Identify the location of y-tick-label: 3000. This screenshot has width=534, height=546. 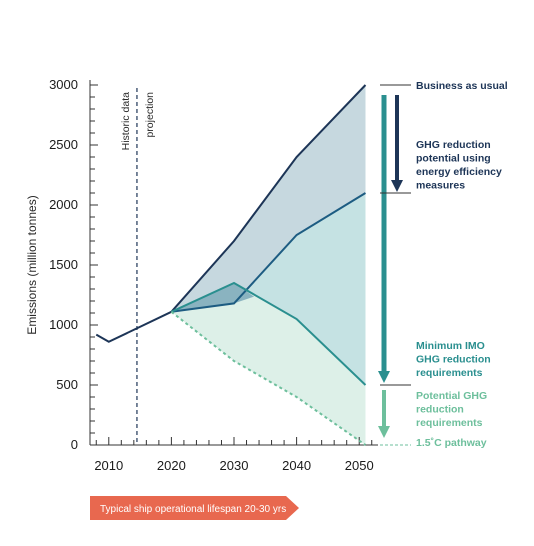
(63, 84).